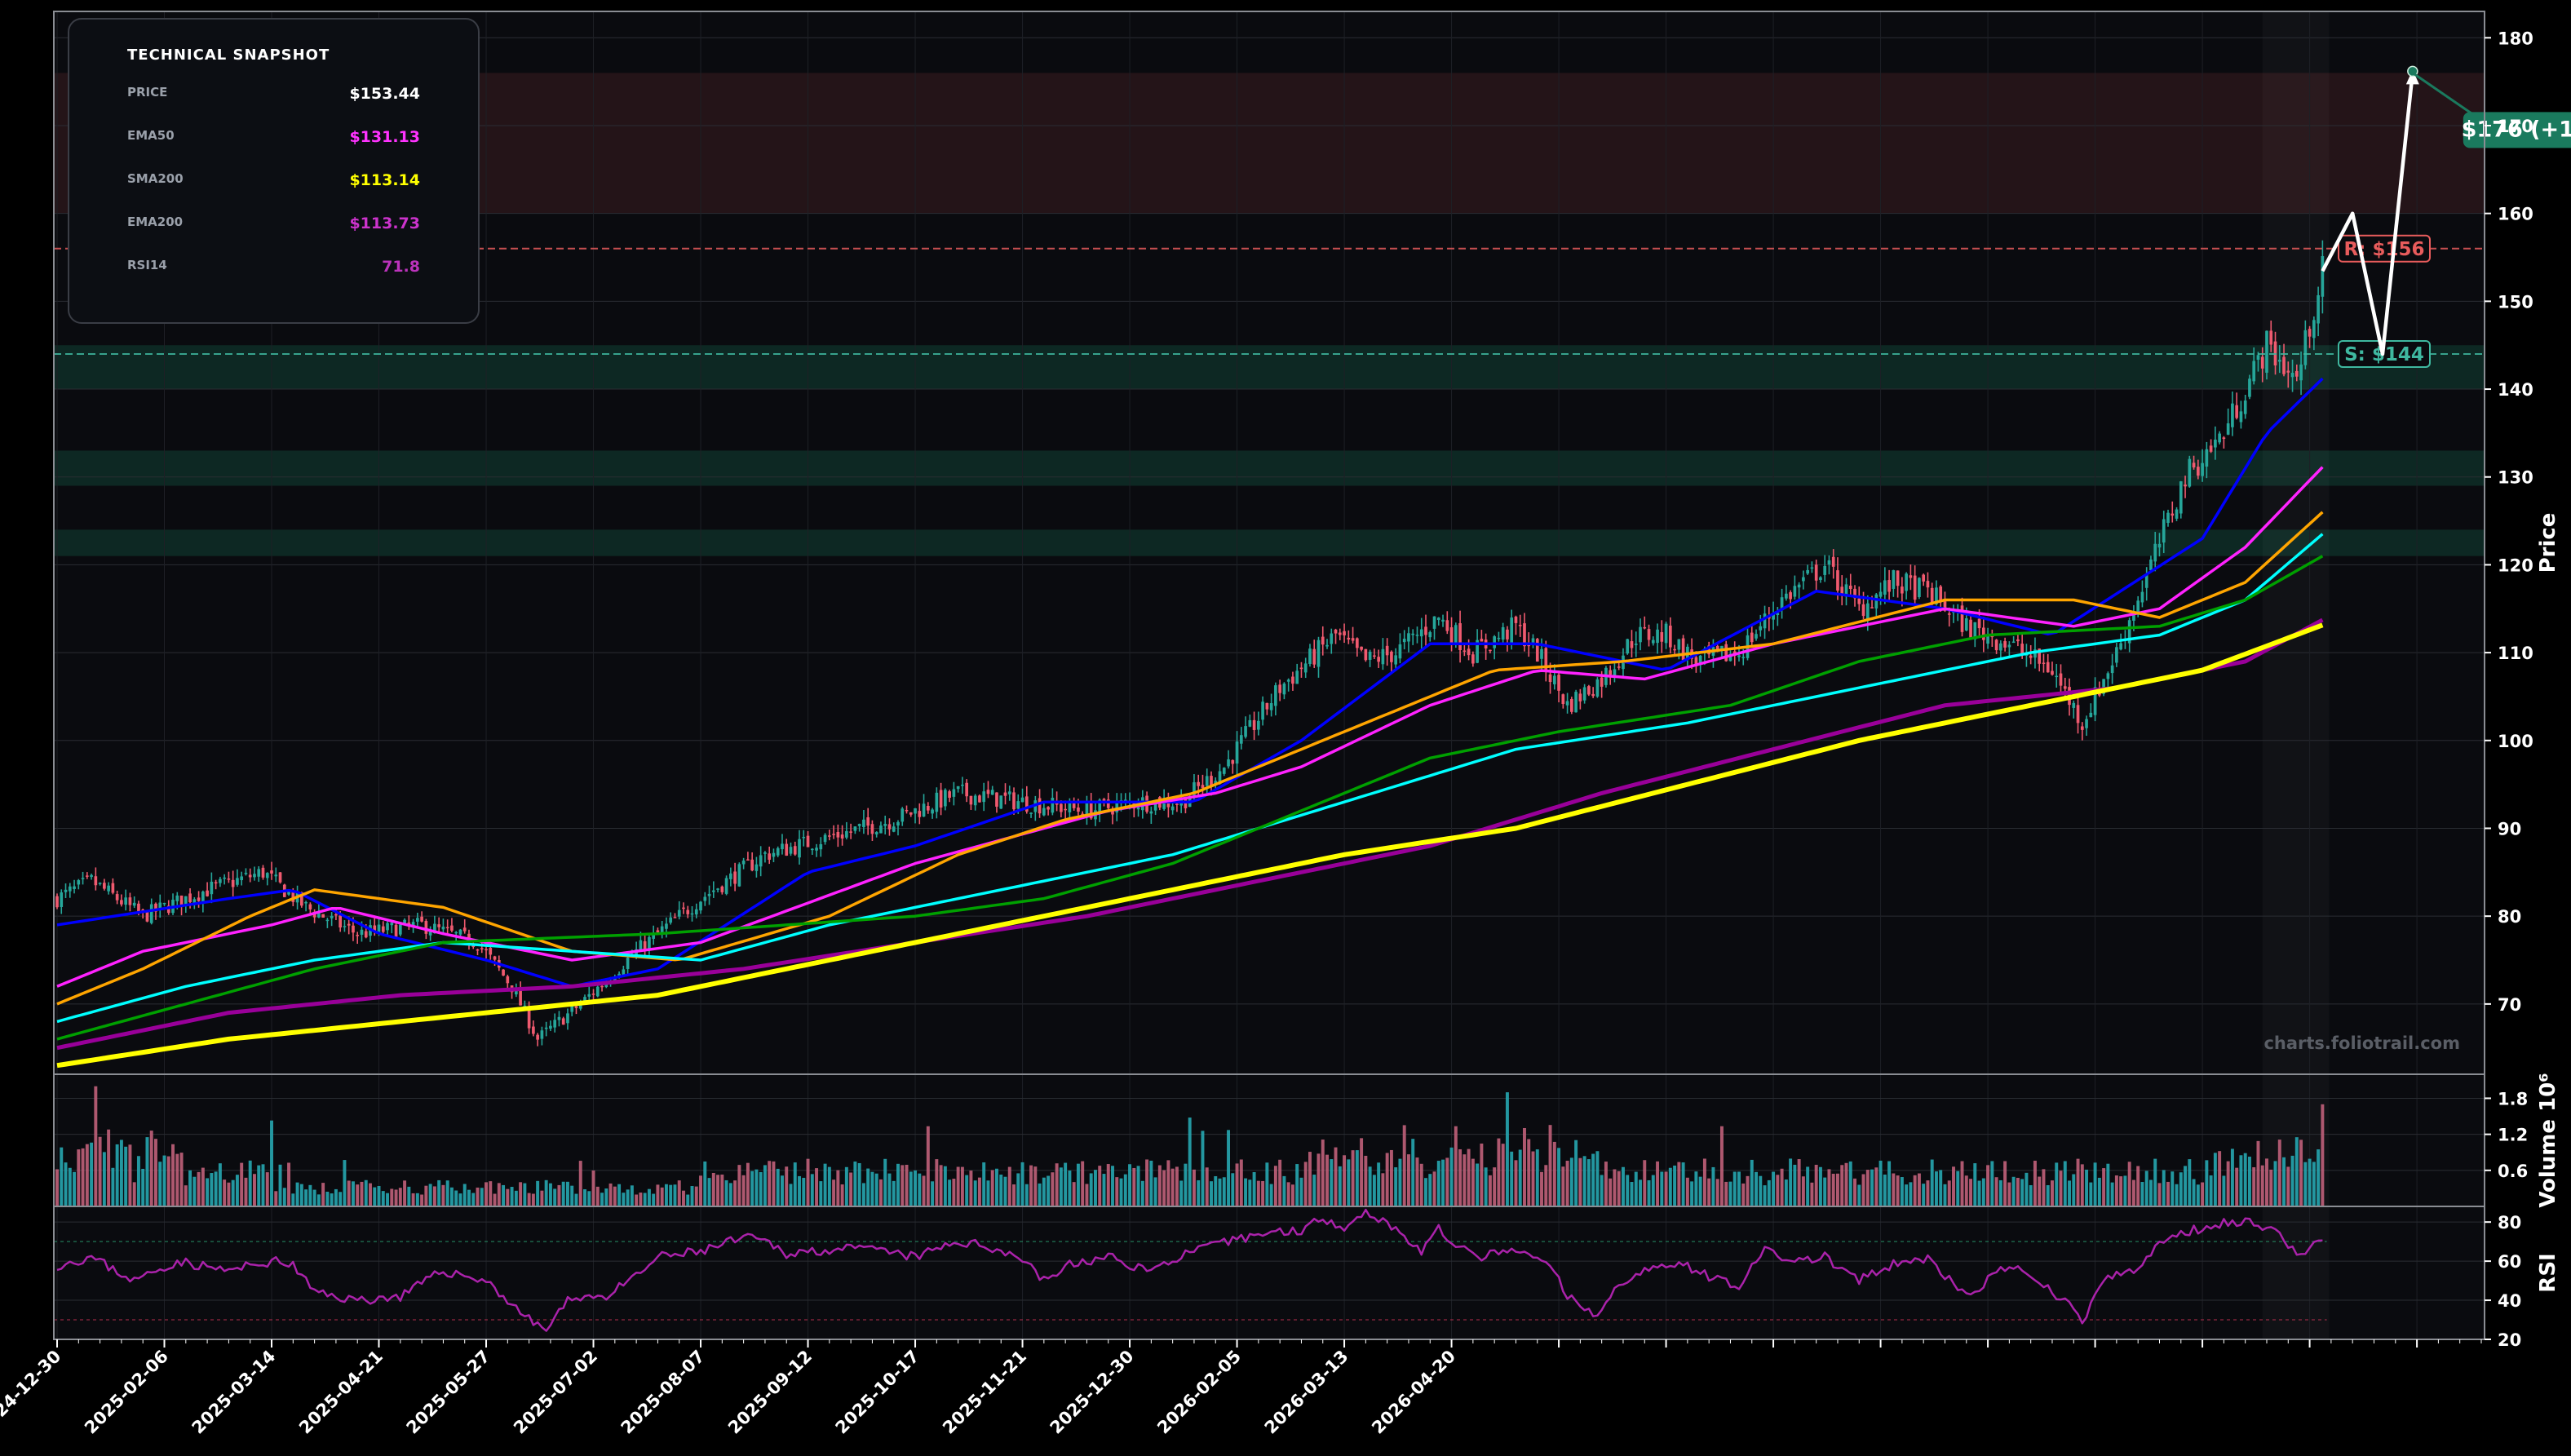  What do you see at coordinates (2361, 1043) in the screenshot?
I see `watermark: charts.foliotrail.com` at bounding box center [2361, 1043].